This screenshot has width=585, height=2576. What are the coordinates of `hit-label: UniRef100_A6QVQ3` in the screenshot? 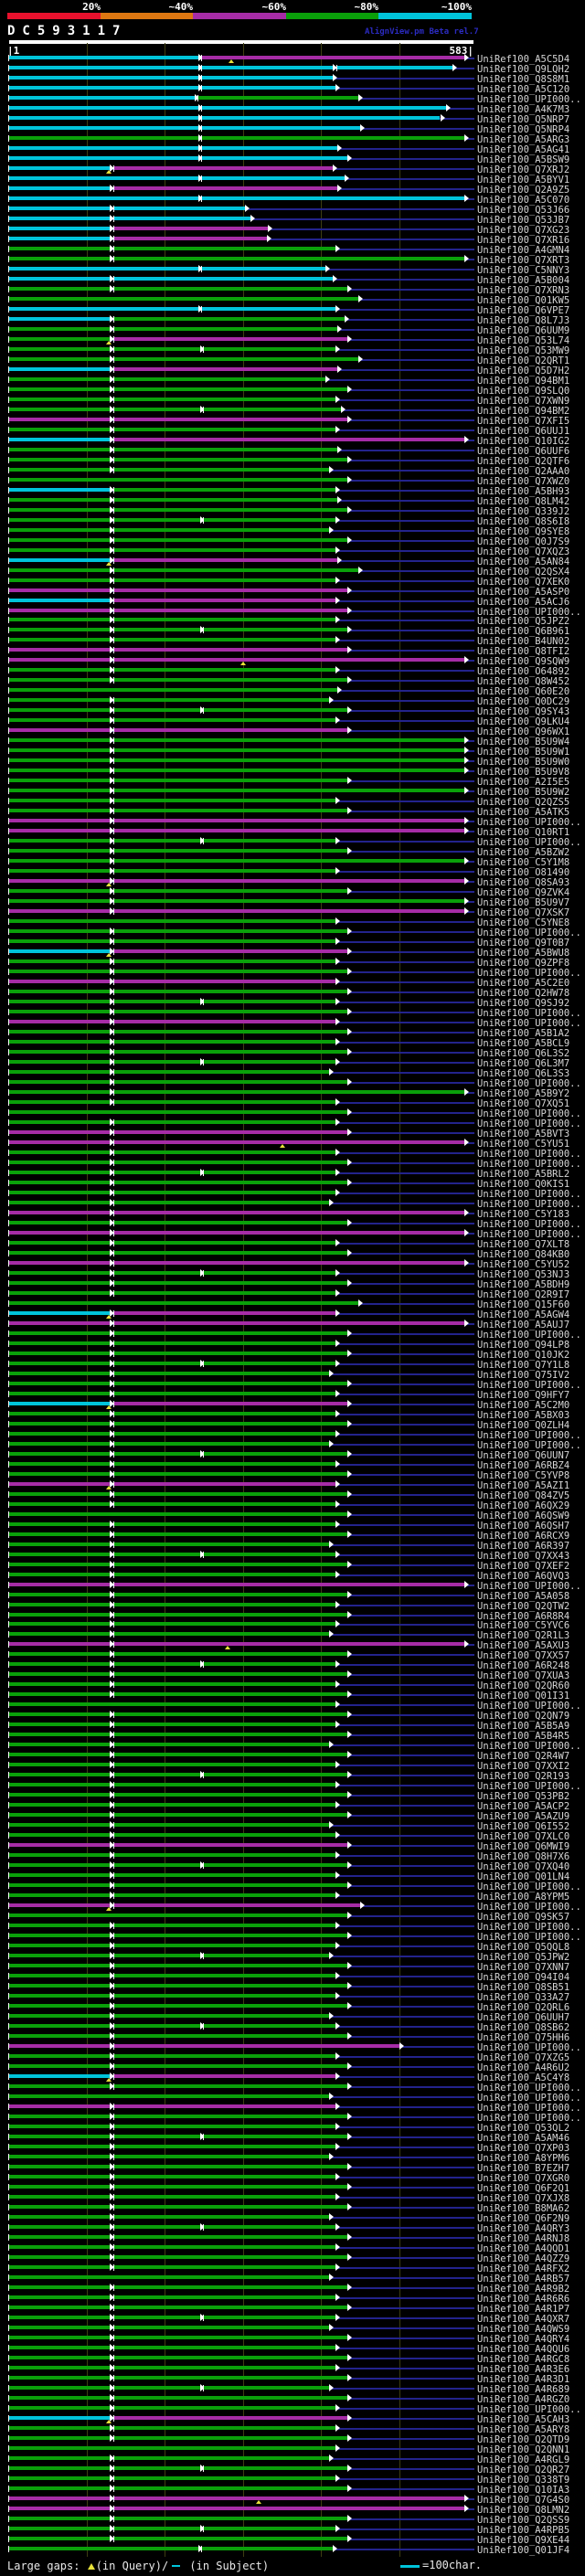 It's located at (523, 1576).